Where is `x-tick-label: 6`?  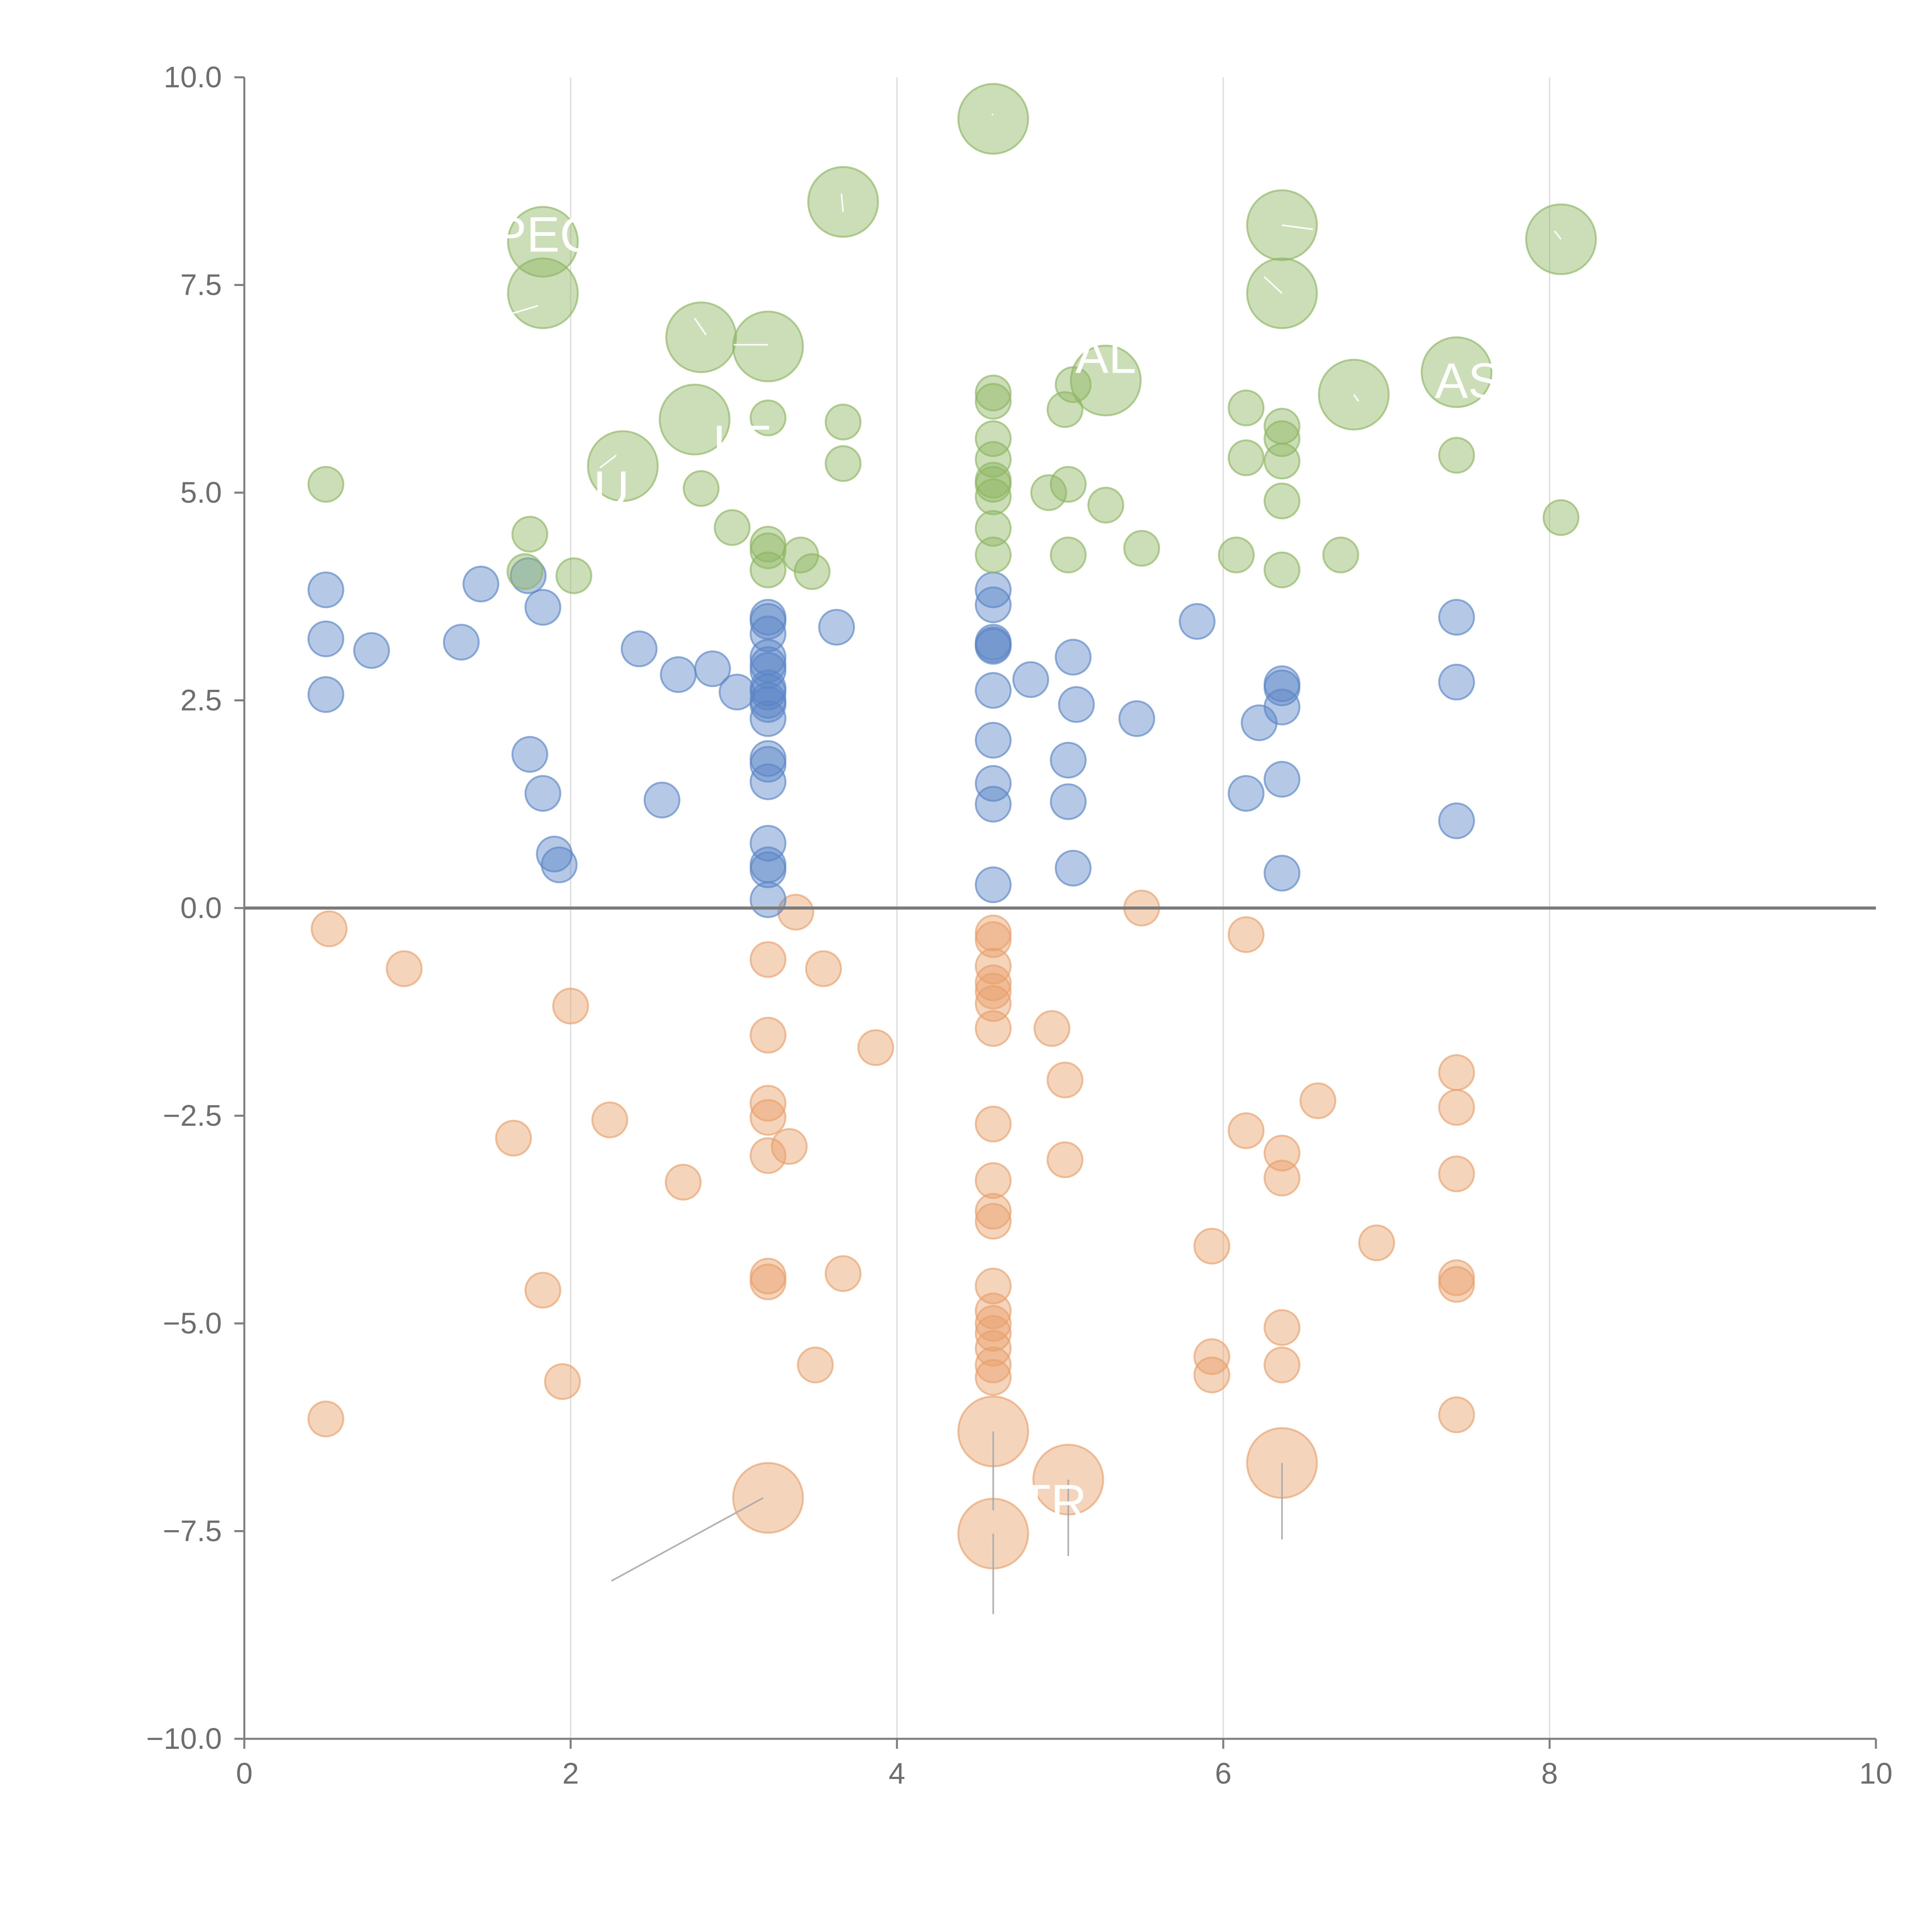 x-tick-label: 6 is located at coordinates (1223, 1773).